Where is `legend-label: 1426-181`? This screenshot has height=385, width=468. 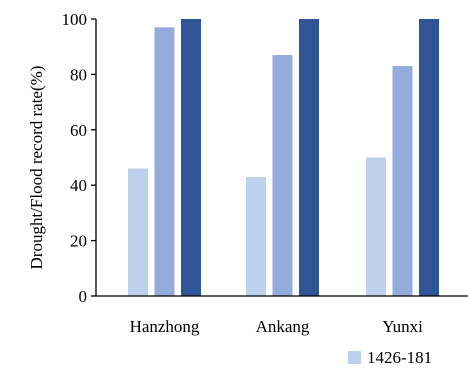
legend-label: 1426-181 is located at coordinates (399, 357).